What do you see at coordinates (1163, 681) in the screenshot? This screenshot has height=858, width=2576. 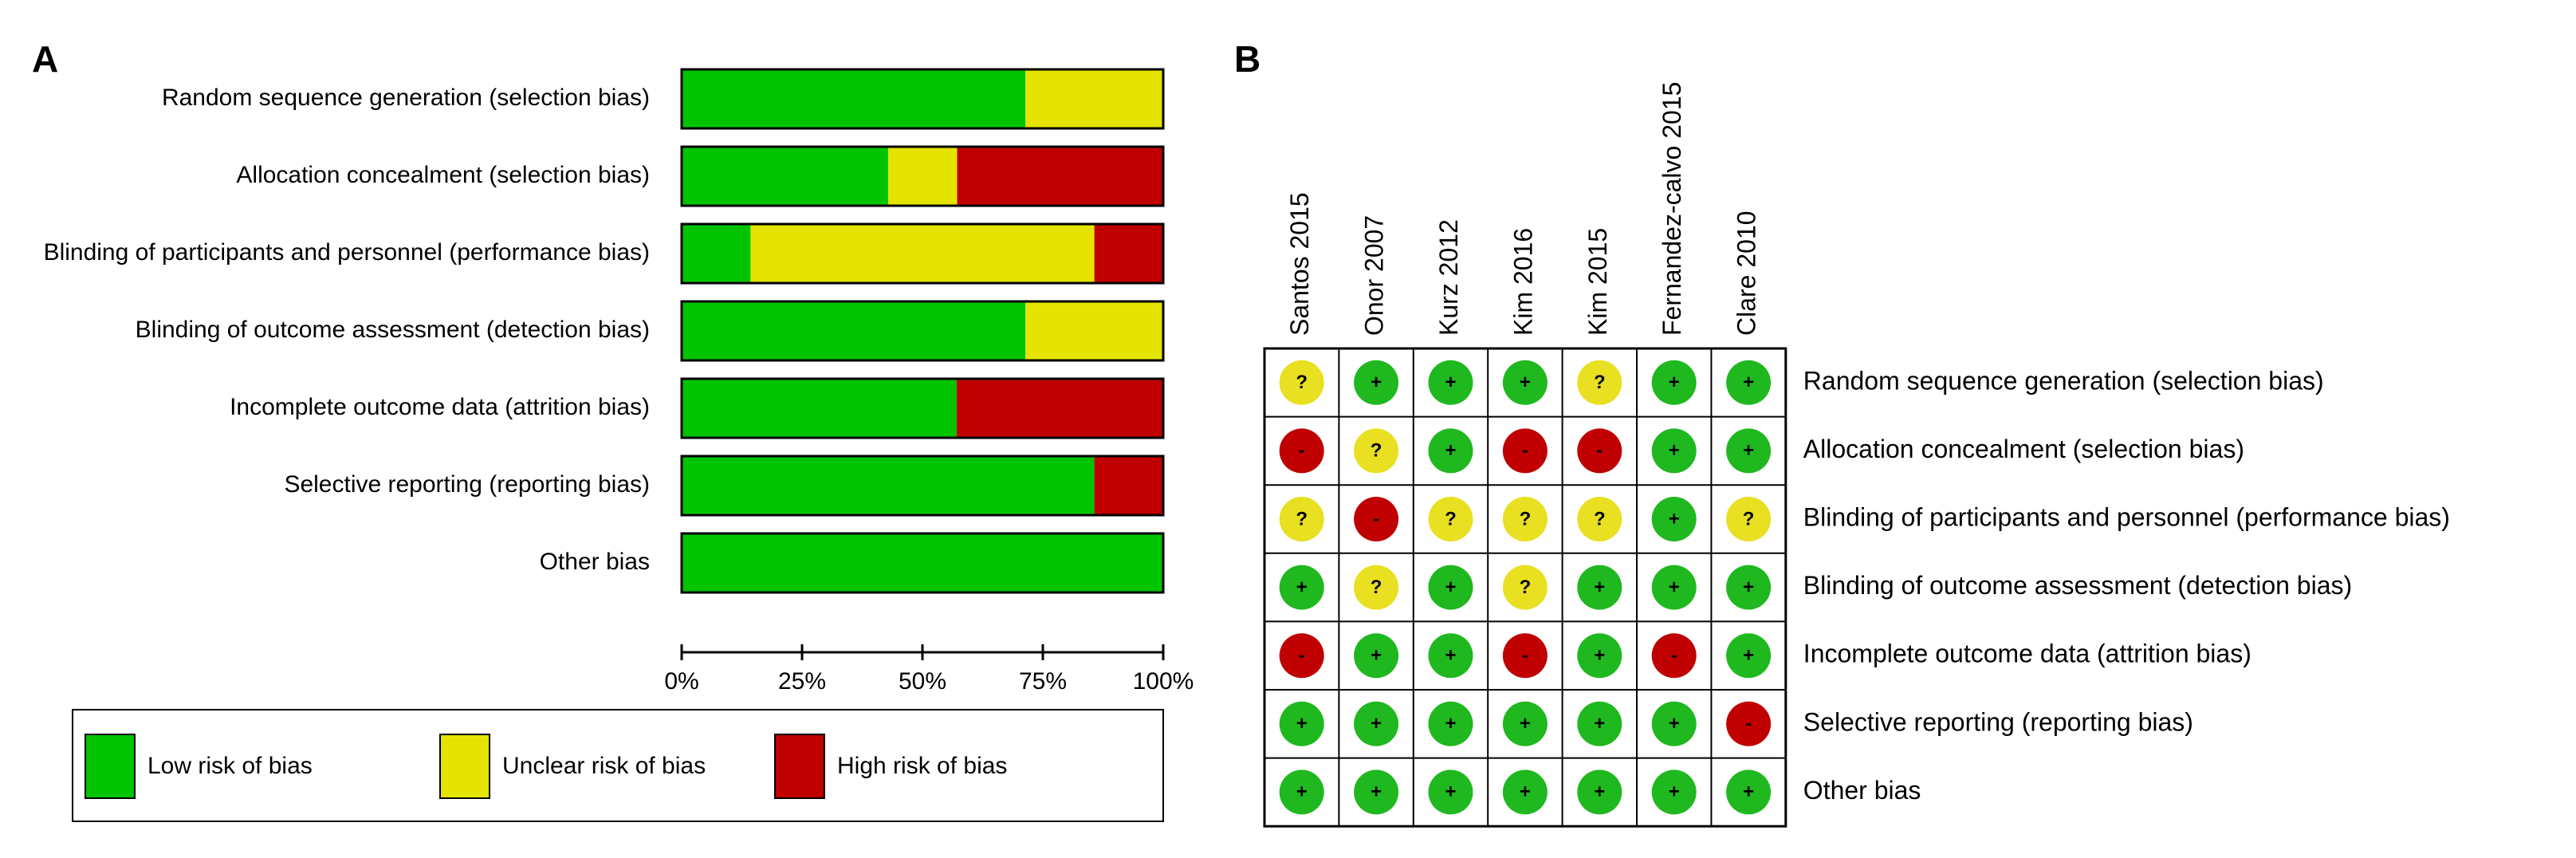 I see `x-tick-label: 100%` at bounding box center [1163, 681].